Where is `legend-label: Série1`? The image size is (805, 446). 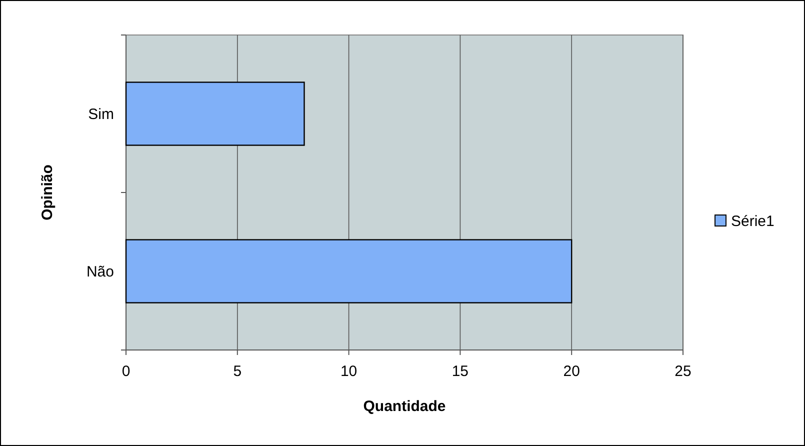 legend-label: Série1 is located at coordinates (752, 221).